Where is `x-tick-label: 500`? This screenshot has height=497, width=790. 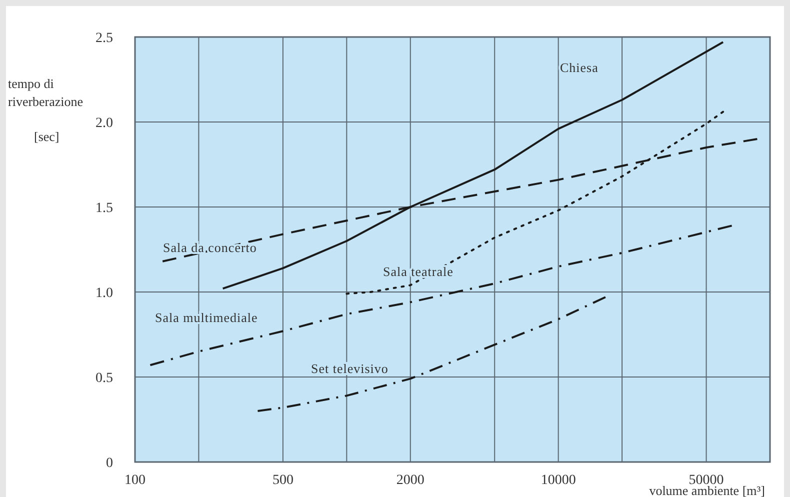 x-tick-label: 500 is located at coordinates (283, 480).